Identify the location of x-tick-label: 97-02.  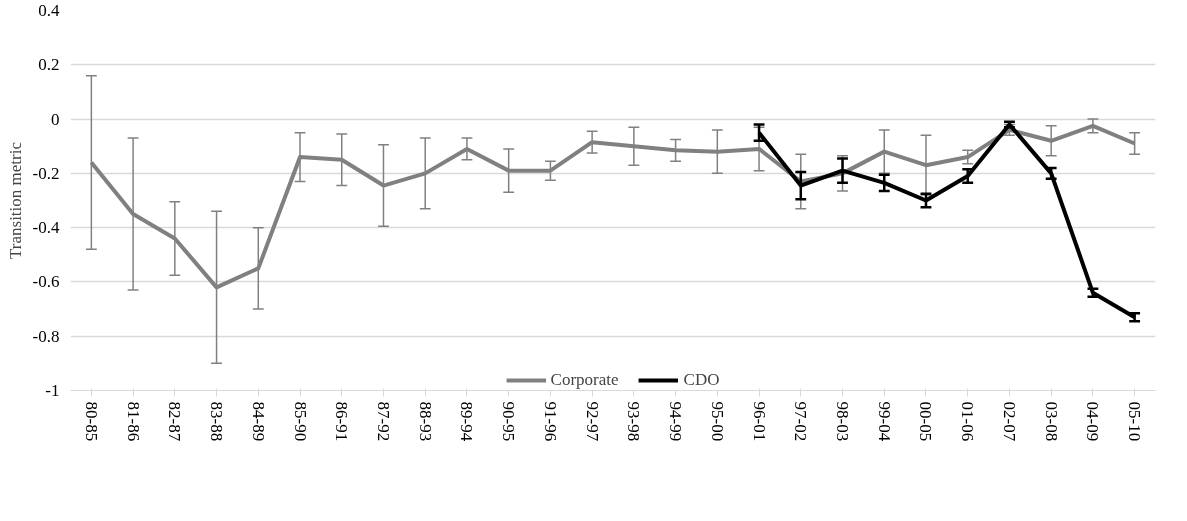
(801, 421).